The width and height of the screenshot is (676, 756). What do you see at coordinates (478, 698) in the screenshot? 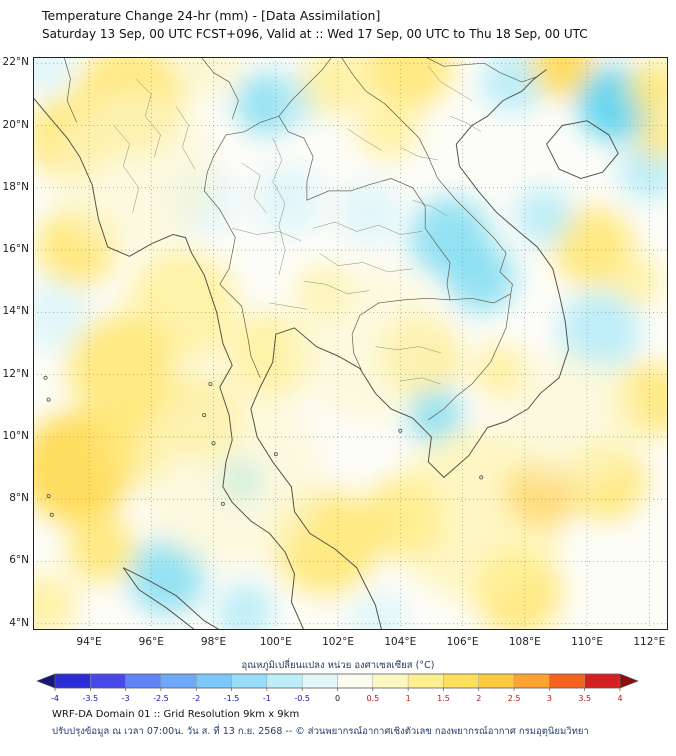
I see `colorbar-tick-label: 2` at bounding box center [478, 698].